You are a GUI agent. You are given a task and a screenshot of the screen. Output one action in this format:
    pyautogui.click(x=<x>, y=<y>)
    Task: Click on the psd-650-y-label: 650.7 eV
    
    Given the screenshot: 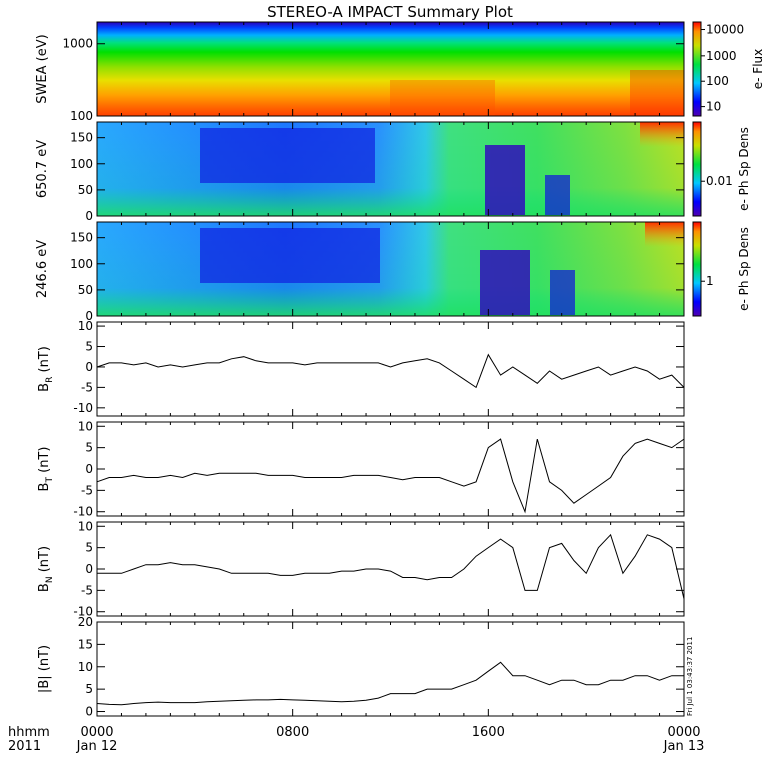 What is the action you would take?
    pyautogui.click(x=42, y=169)
    